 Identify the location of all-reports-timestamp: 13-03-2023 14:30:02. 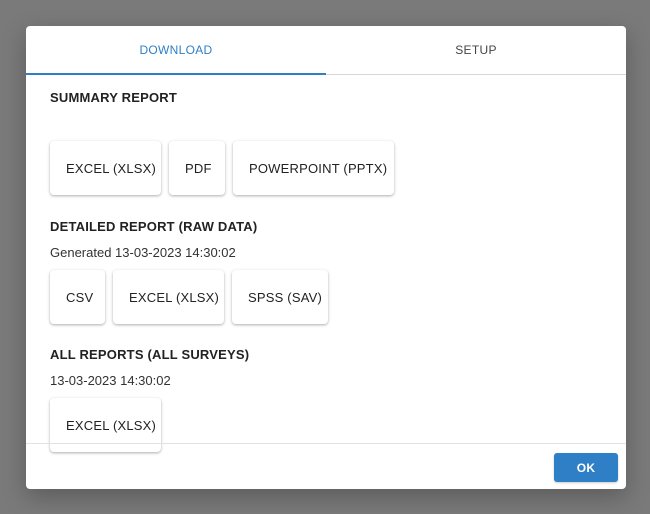
(110, 380).